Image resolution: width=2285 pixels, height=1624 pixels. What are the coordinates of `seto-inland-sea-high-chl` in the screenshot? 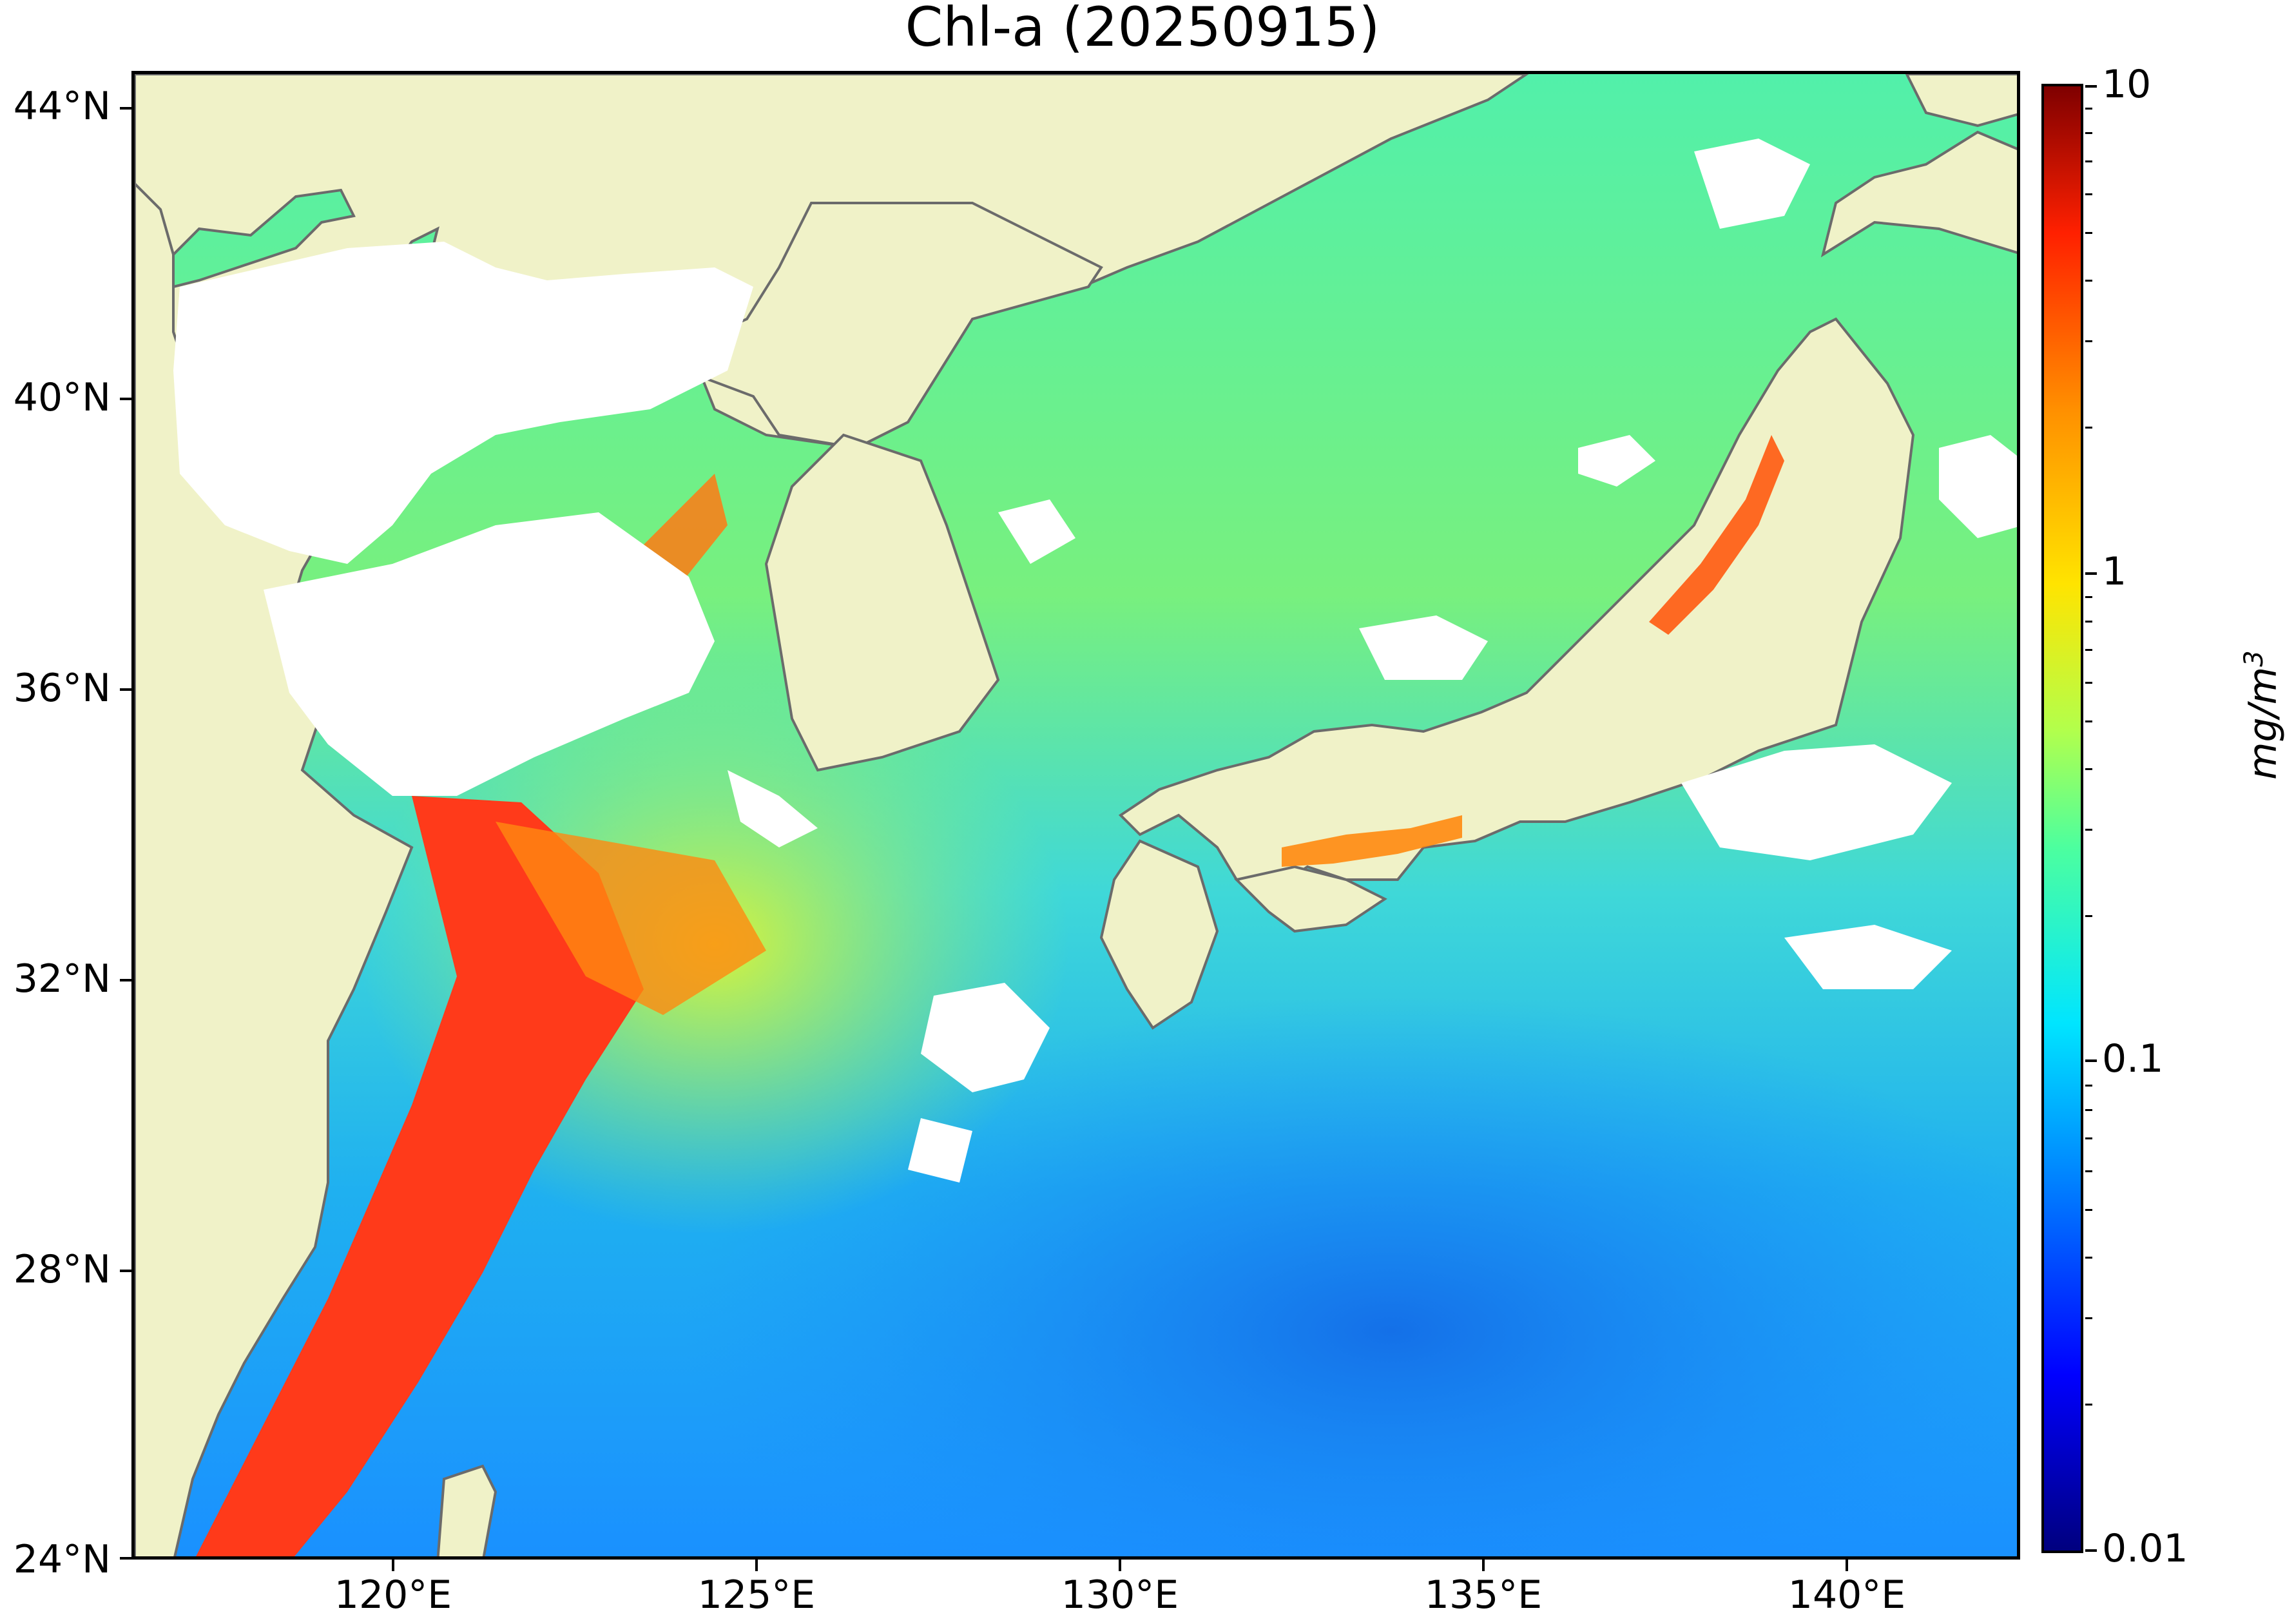 It's located at (1372, 841).